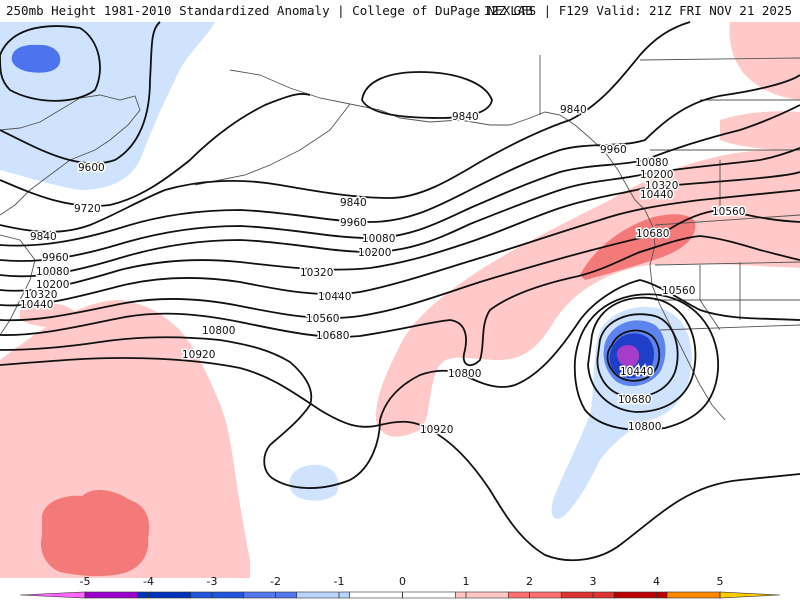 The height and width of the screenshot is (600, 800). Describe the element at coordinates (55, 258) in the screenshot. I see `label-9960-west: 9960` at that location.